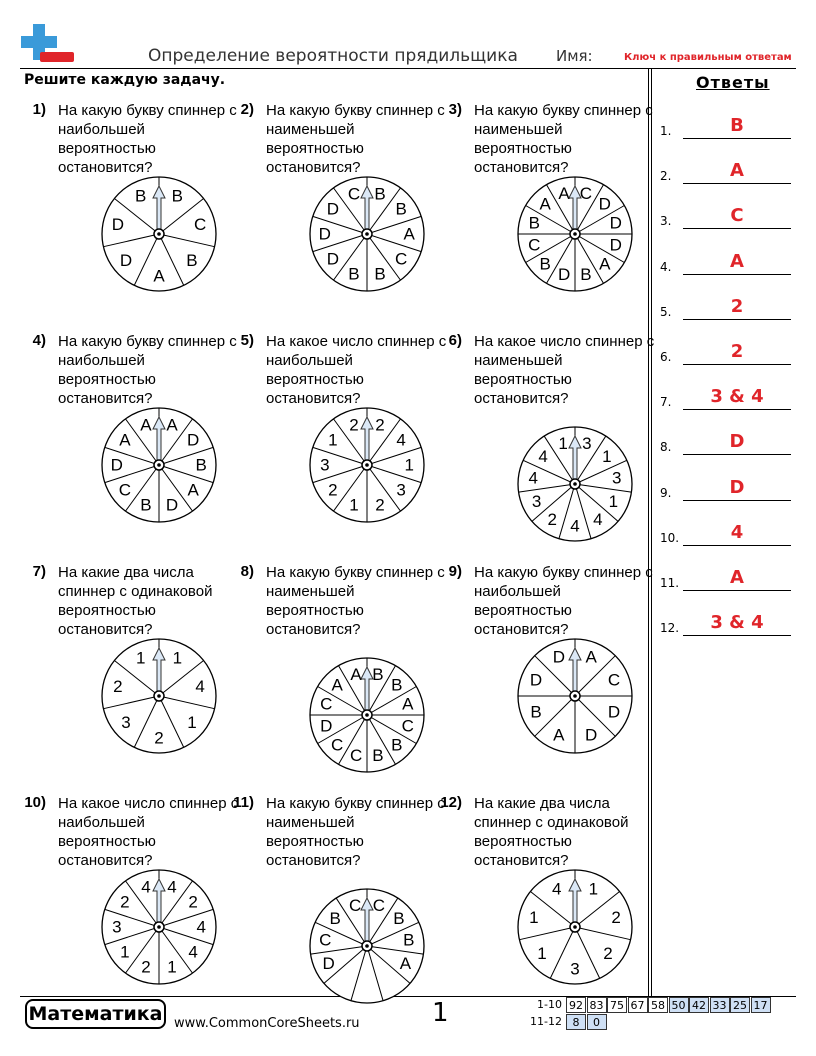 The width and height of the screenshot is (816, 1056). I want to click on answer-number: 6., so click(666, 357).